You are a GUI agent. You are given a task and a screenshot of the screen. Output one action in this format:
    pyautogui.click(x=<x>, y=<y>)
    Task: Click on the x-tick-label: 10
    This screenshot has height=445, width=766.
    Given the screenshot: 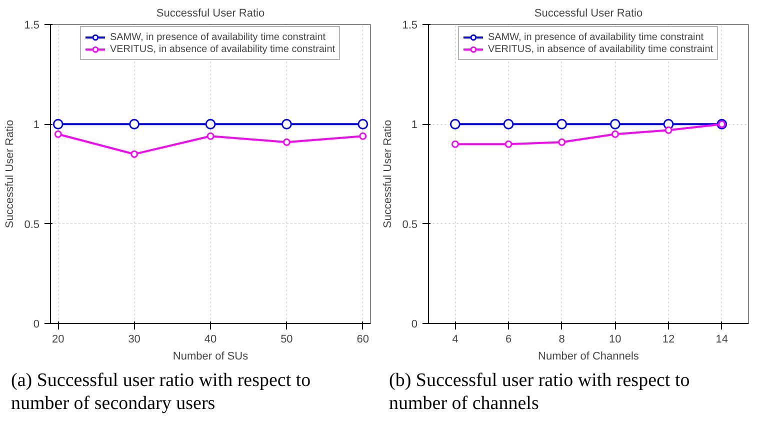 What is the action you would take?
    pyautogui.click(x=615, y=340)
    